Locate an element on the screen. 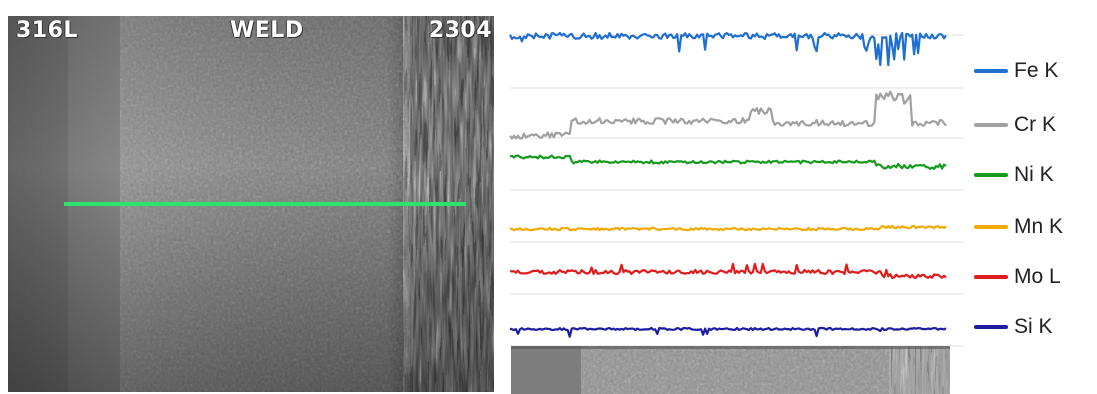  scan-strip-micrograph is located at coordinates (730, 370).